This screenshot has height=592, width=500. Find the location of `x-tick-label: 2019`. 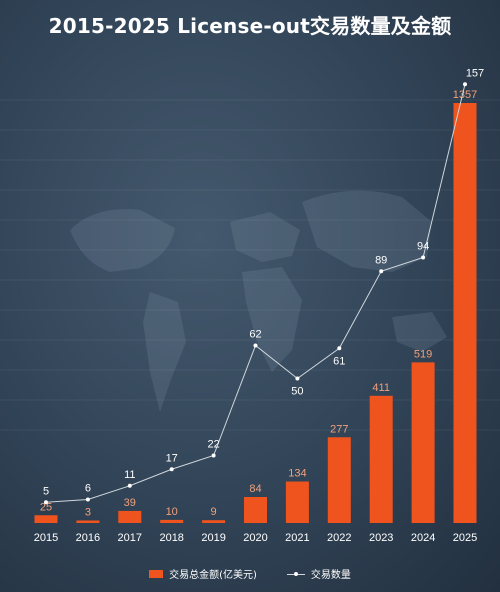

x-tick-label: 2019 is located at coordinates (213, 538).